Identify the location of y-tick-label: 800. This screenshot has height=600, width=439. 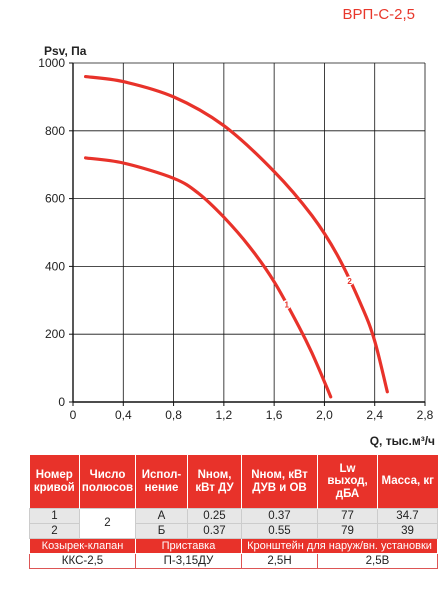
(55, 131).